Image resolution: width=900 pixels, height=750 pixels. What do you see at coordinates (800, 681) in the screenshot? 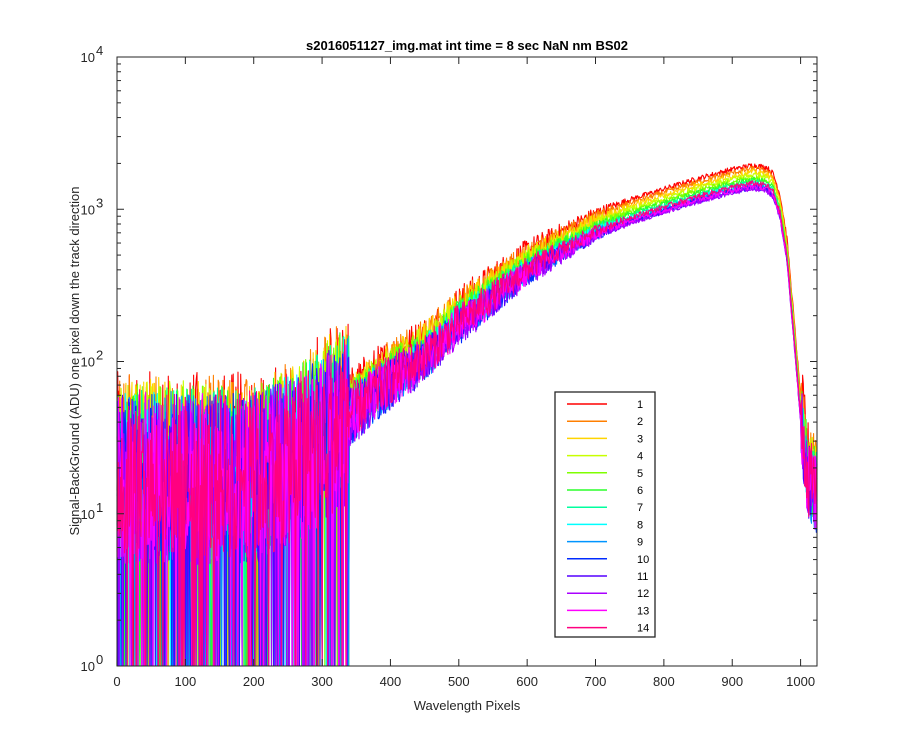
I see `x-tick-label: 1000` at bounding box center [800, 681].